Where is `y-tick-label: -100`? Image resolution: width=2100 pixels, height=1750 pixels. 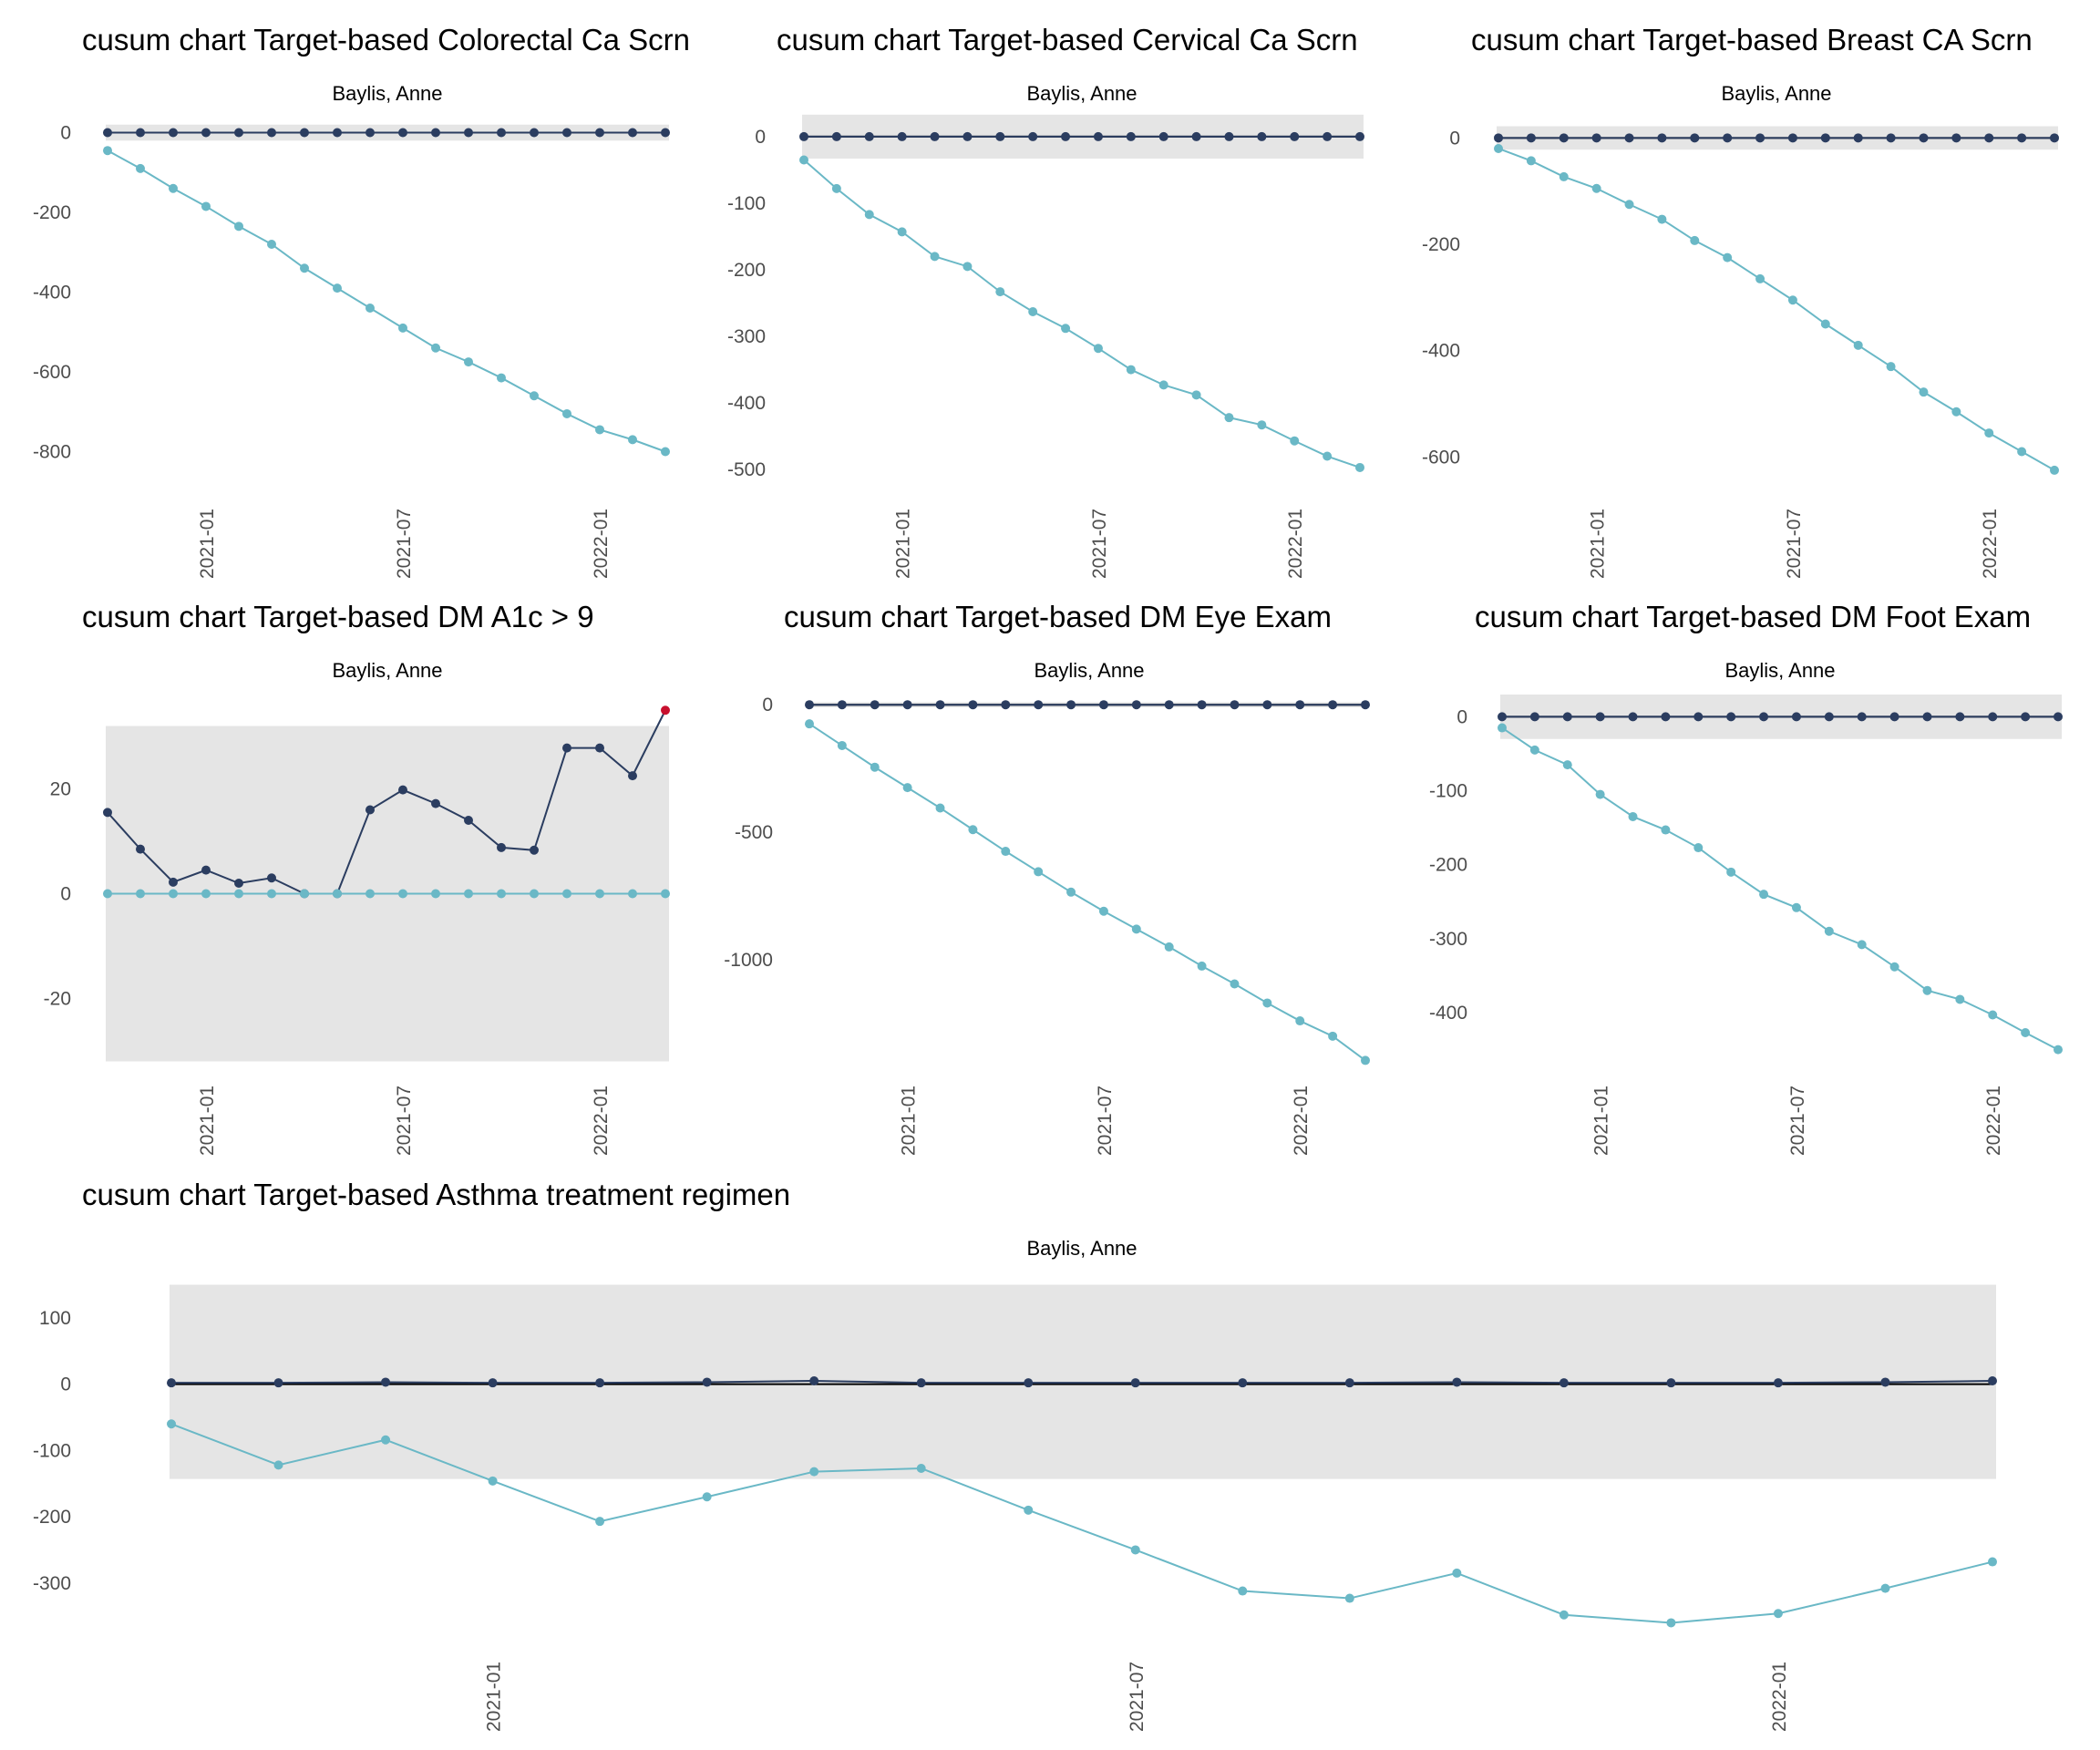 y-tick-label: -100 is located at coordinates (52, 1450).